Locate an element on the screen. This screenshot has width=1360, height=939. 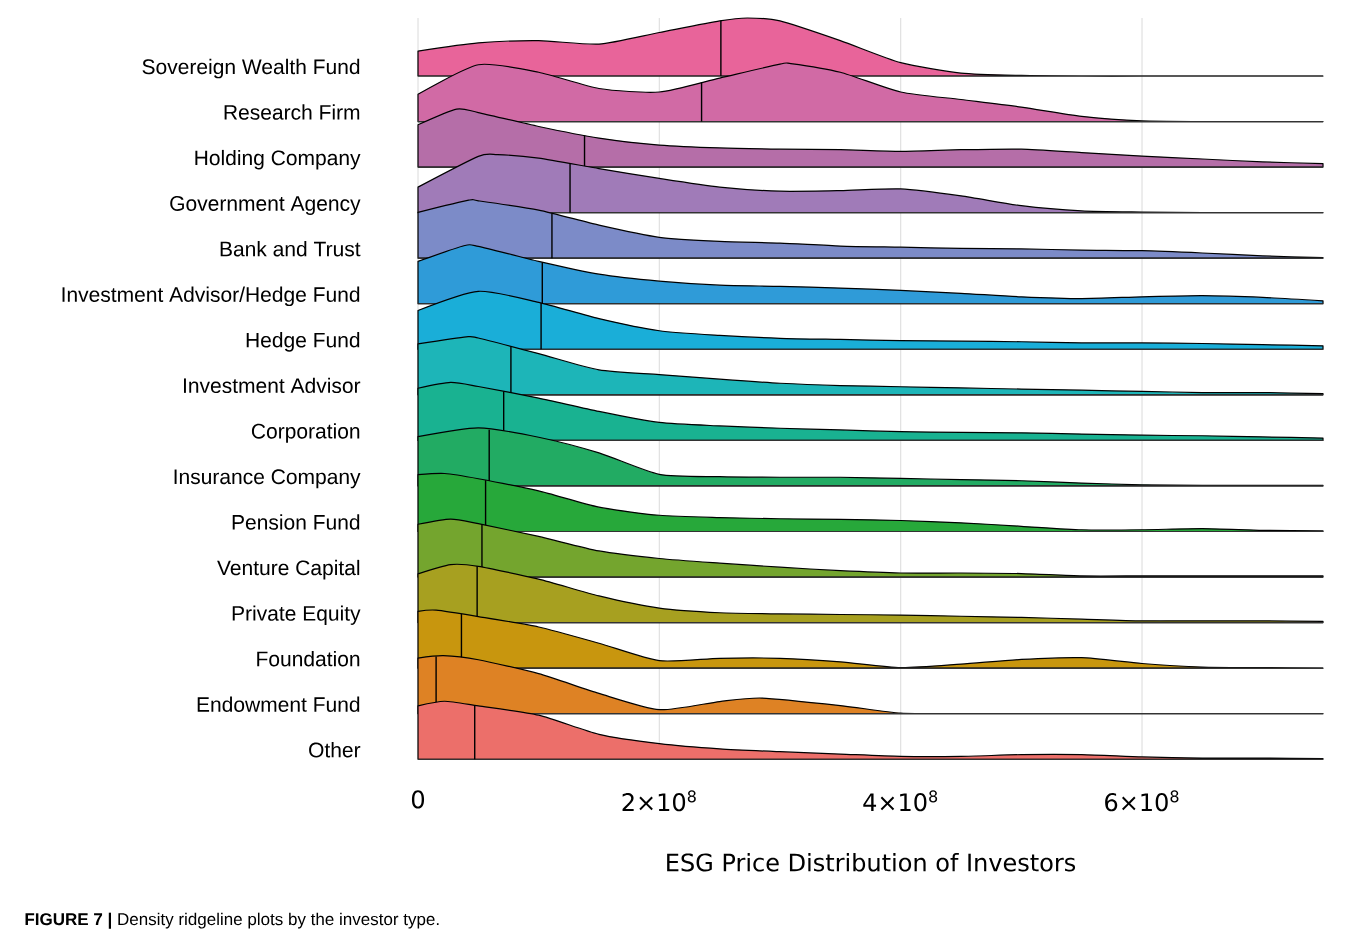
y-axis-title: Endowment Fund is located at coordinates (278, 704).